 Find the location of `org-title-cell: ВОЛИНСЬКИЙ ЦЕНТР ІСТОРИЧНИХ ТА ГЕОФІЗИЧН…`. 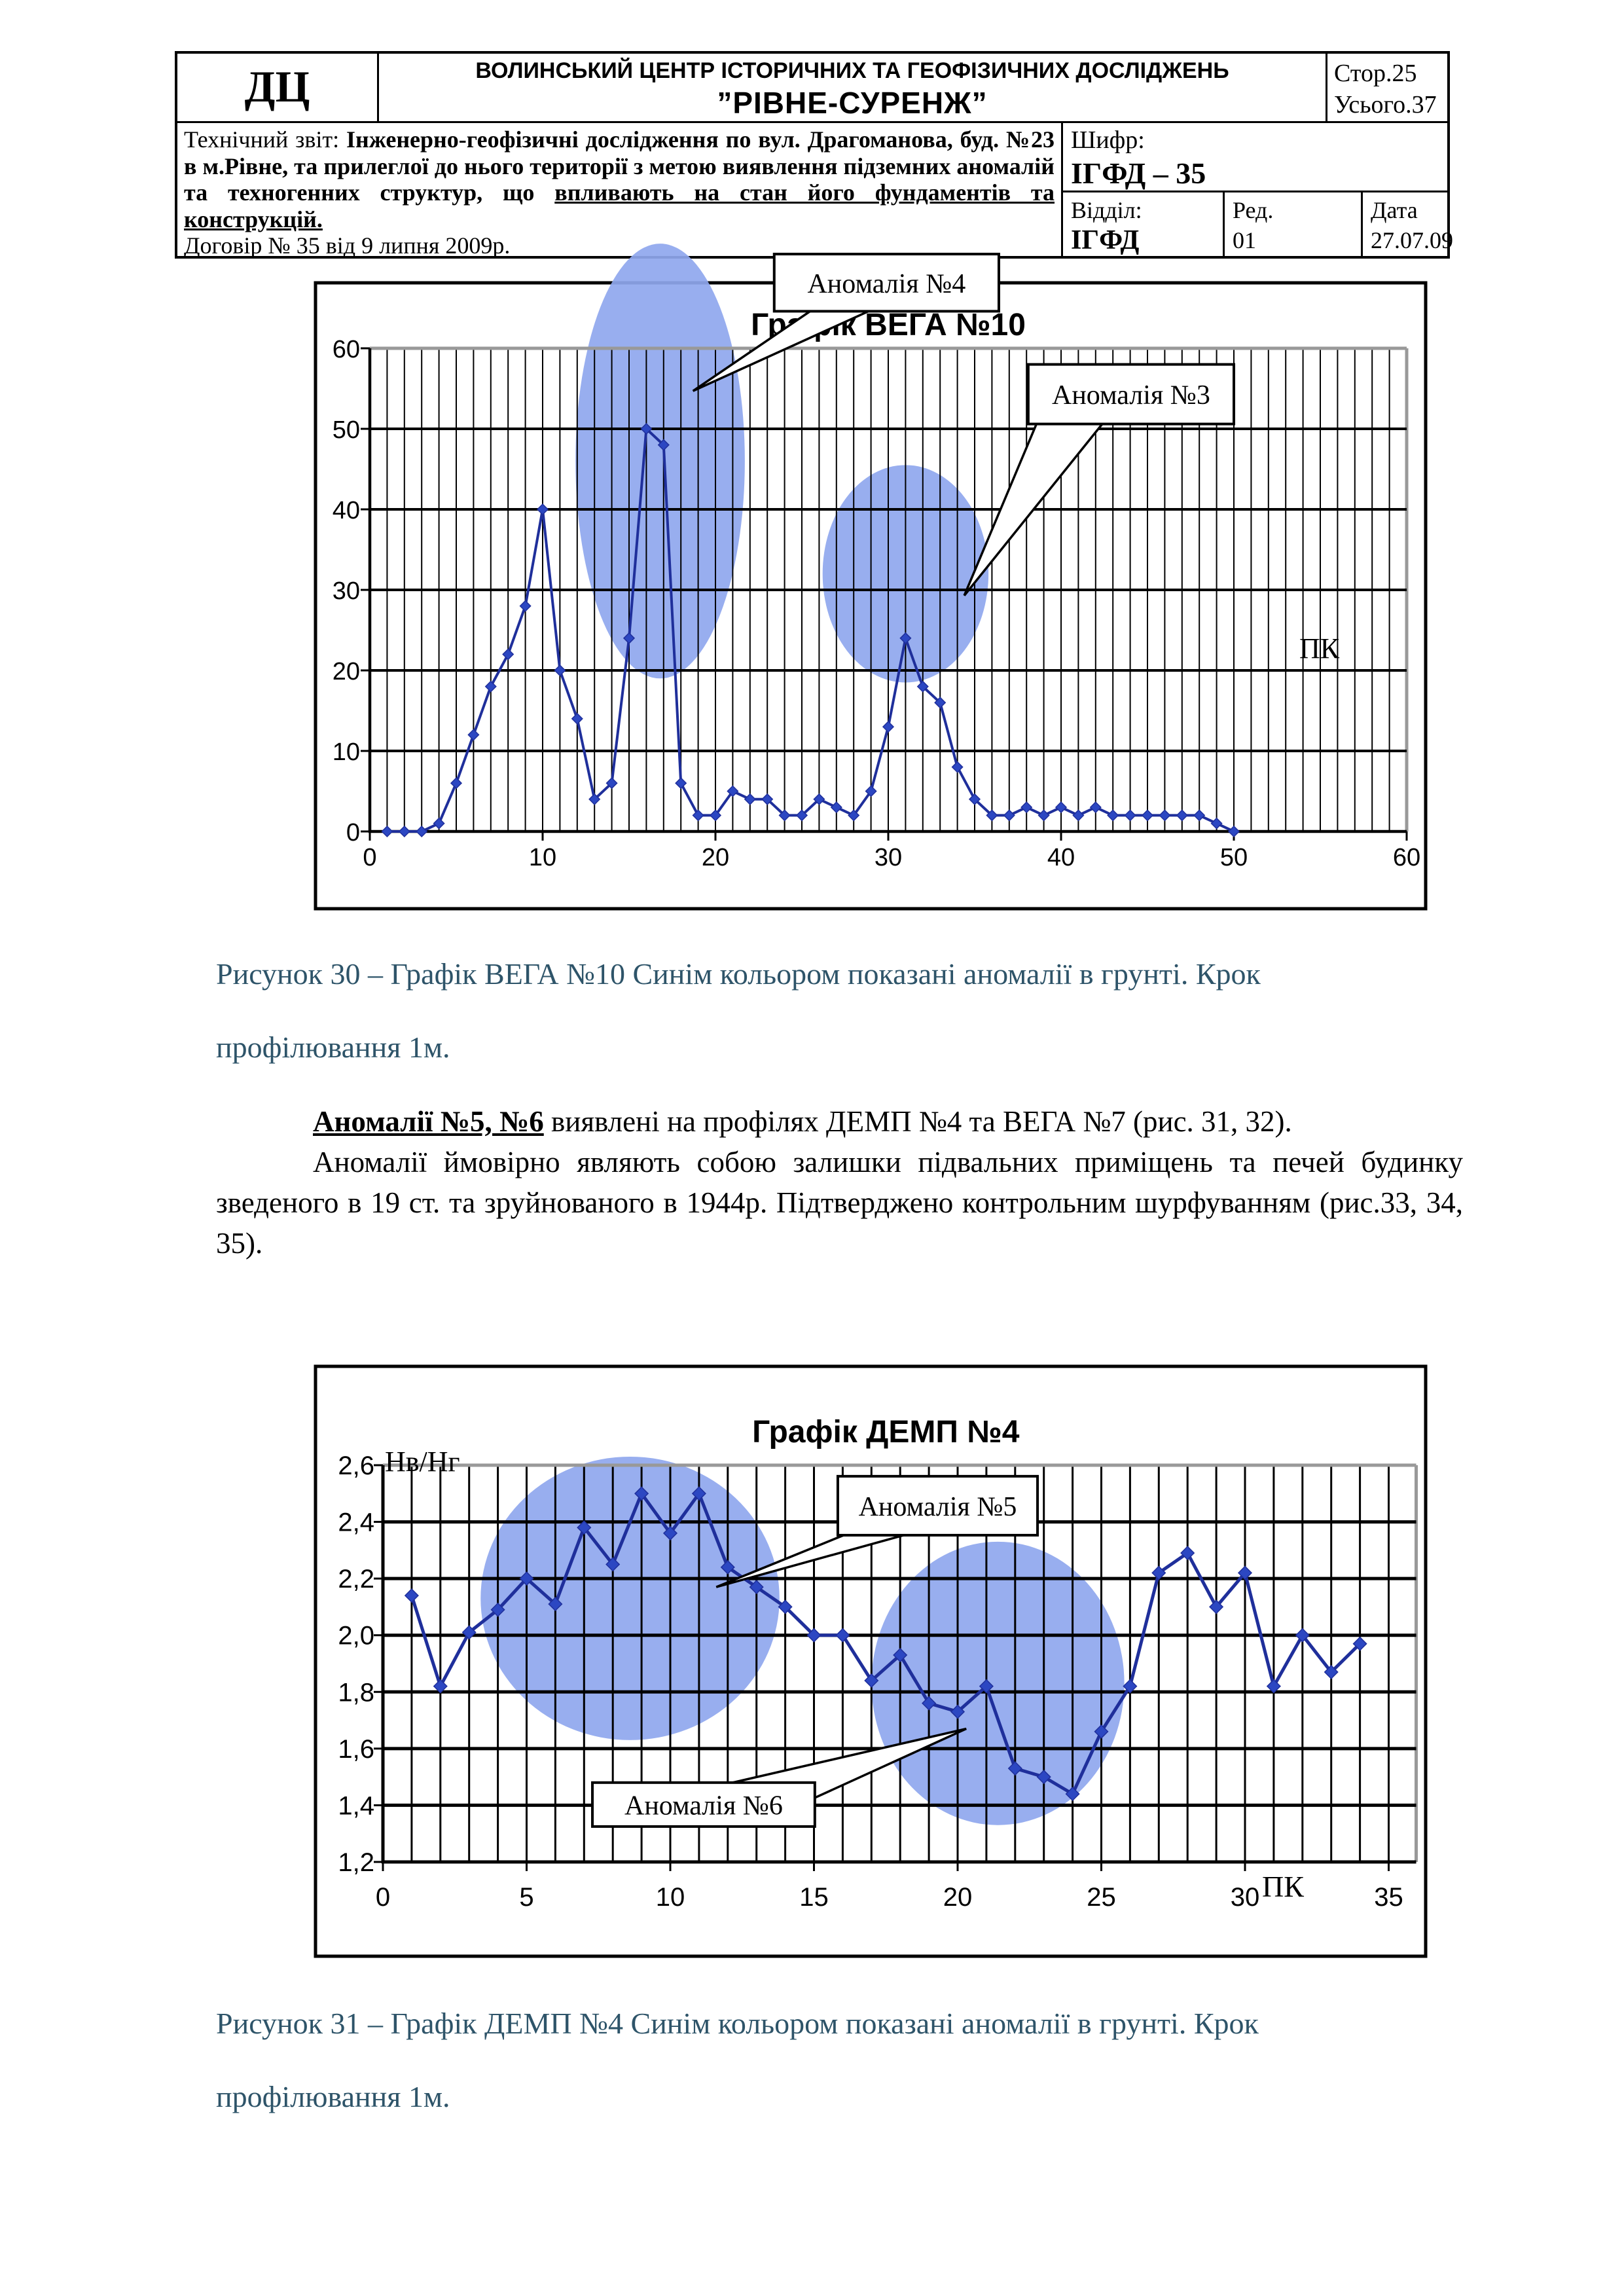

org-title-cell: ВОЛИНСЬКИЙ ЦЕНТР ІСТОРИЧНИХ ТА ГЕОФІЗИЧН… is located at coordinates (853, 88).